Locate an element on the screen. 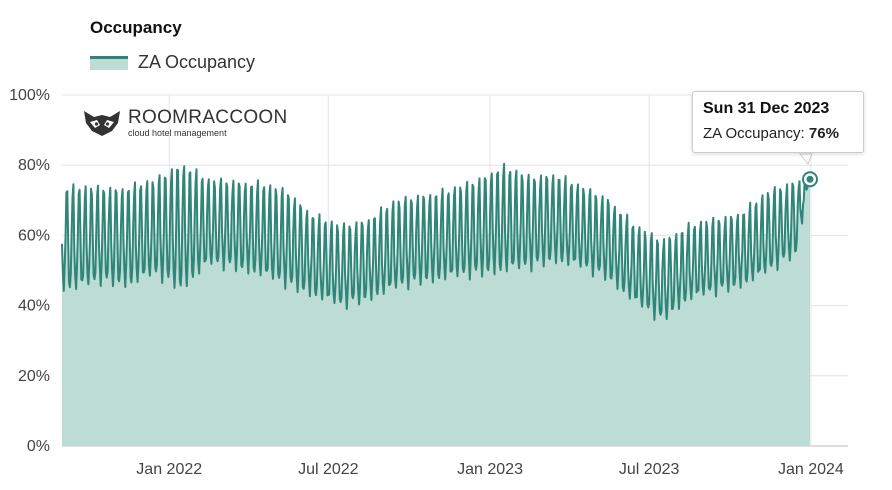 This screenshot has width=892, height=490. y-tick-label: 60% is located at coordinates (34, 235).